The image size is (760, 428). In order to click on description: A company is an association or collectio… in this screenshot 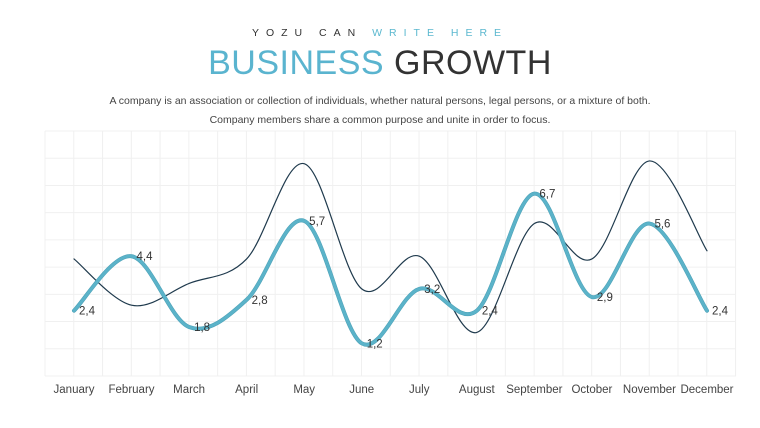, I will do `click(380, 110)`.